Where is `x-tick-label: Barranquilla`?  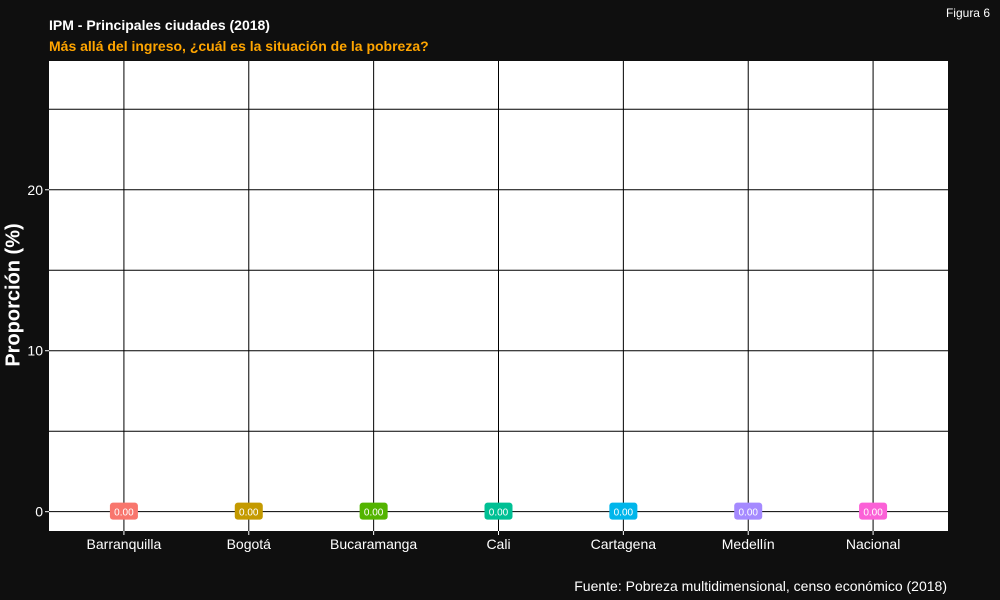 x-tick-label: Barranquilla is located at coordinates (124, 544).